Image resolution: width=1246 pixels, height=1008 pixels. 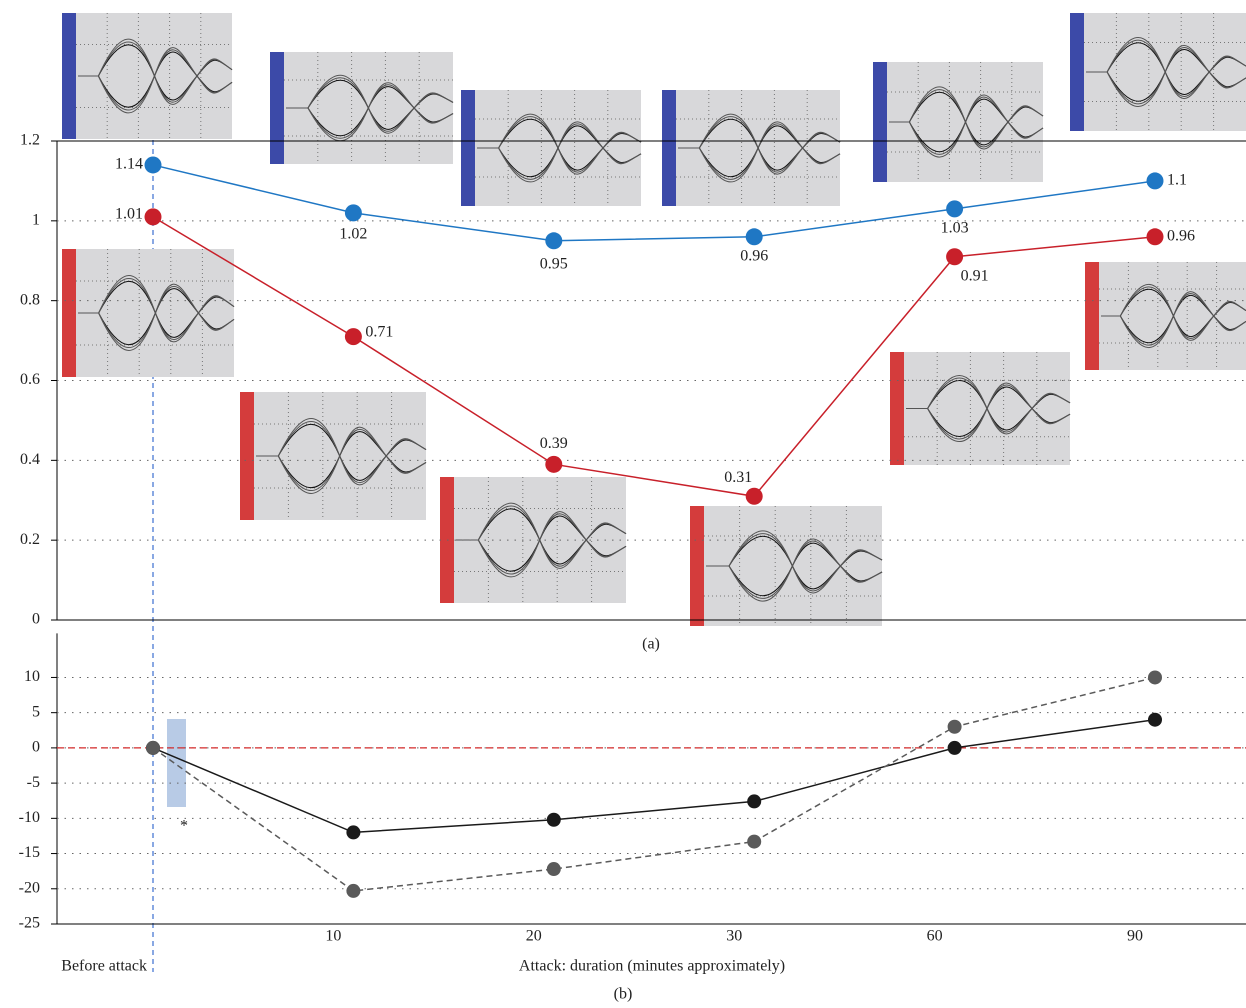 What do you see at coordinates (33, 782) in the screenshot?
I see `y-tick-label: -5` at bounding box center [33, 782].